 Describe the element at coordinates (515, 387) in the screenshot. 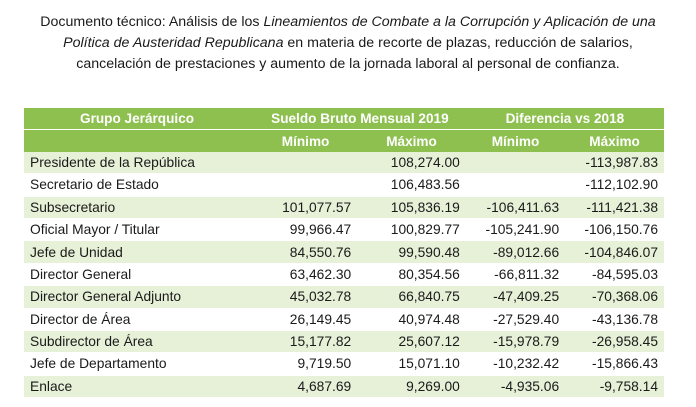

I see `cell-diff-min: -4,935.06` at that location.